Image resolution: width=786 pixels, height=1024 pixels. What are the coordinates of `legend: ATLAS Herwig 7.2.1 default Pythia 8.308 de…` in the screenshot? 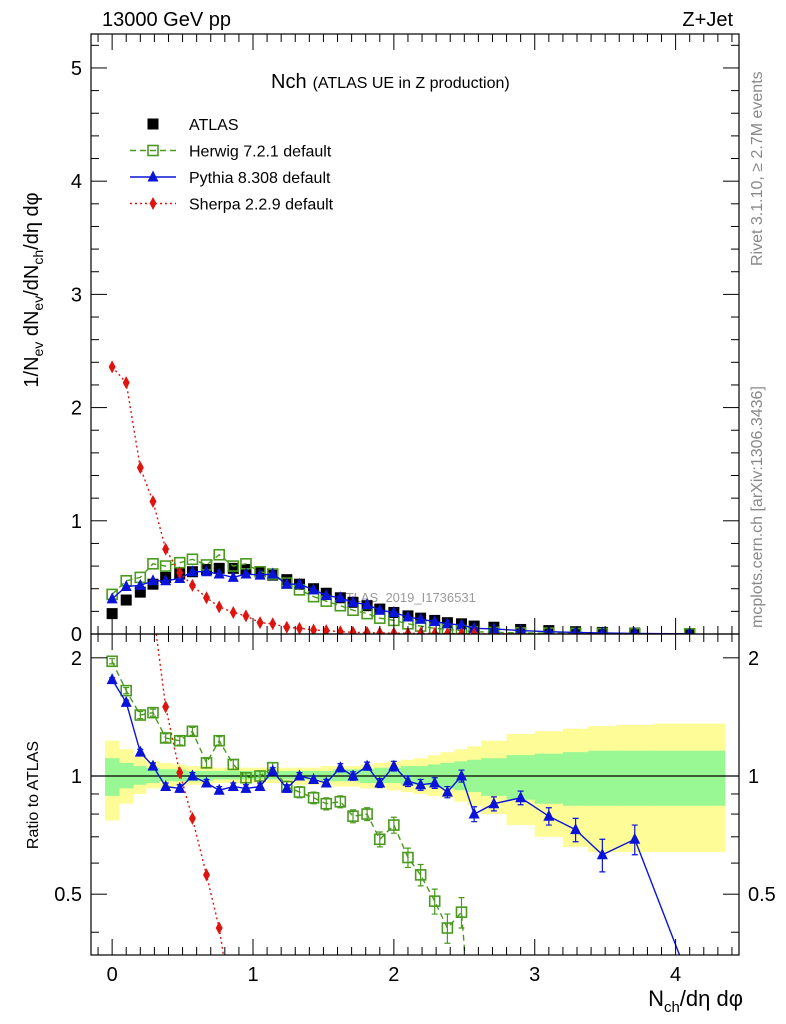 It's located at (232, 165).